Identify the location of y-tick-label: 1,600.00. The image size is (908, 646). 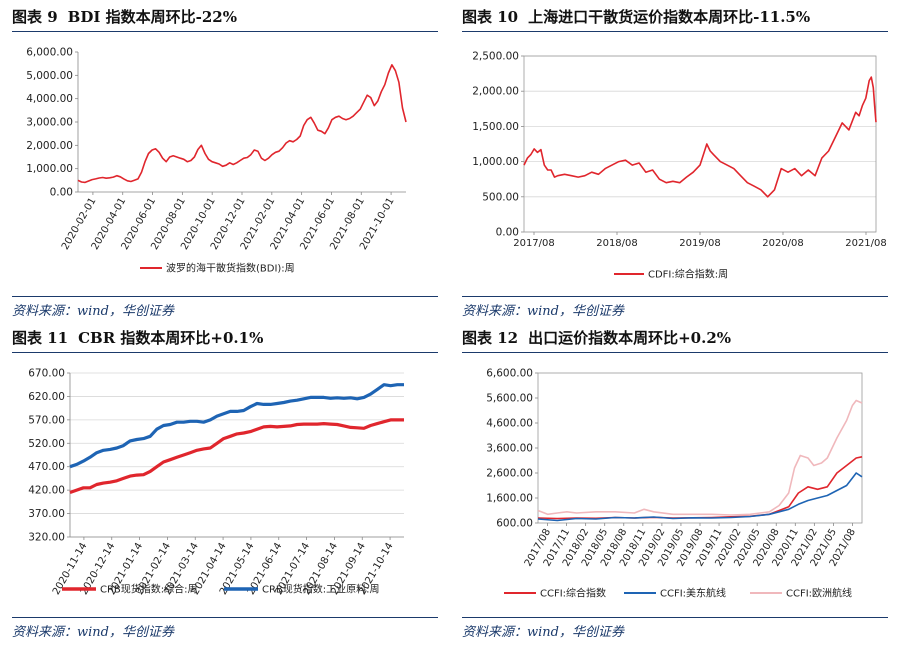
(509, 499).